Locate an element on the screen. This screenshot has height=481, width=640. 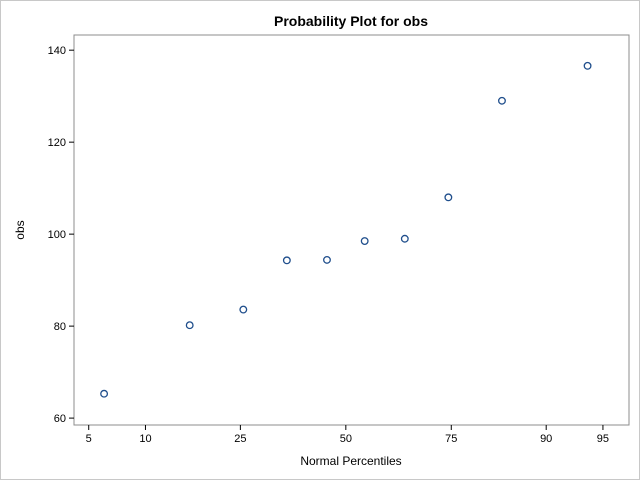
x-tick-label: 50 is located at coordinates (346, 439).